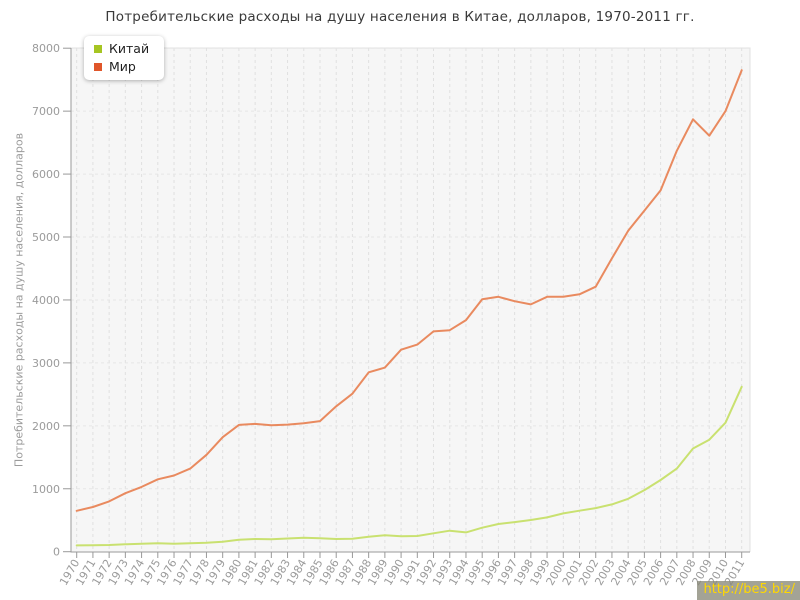 The image size is (800, 600). Describe the element at coordinates (46, 363) in the screenshot. I see `y-tick-label: 3000` at that location.